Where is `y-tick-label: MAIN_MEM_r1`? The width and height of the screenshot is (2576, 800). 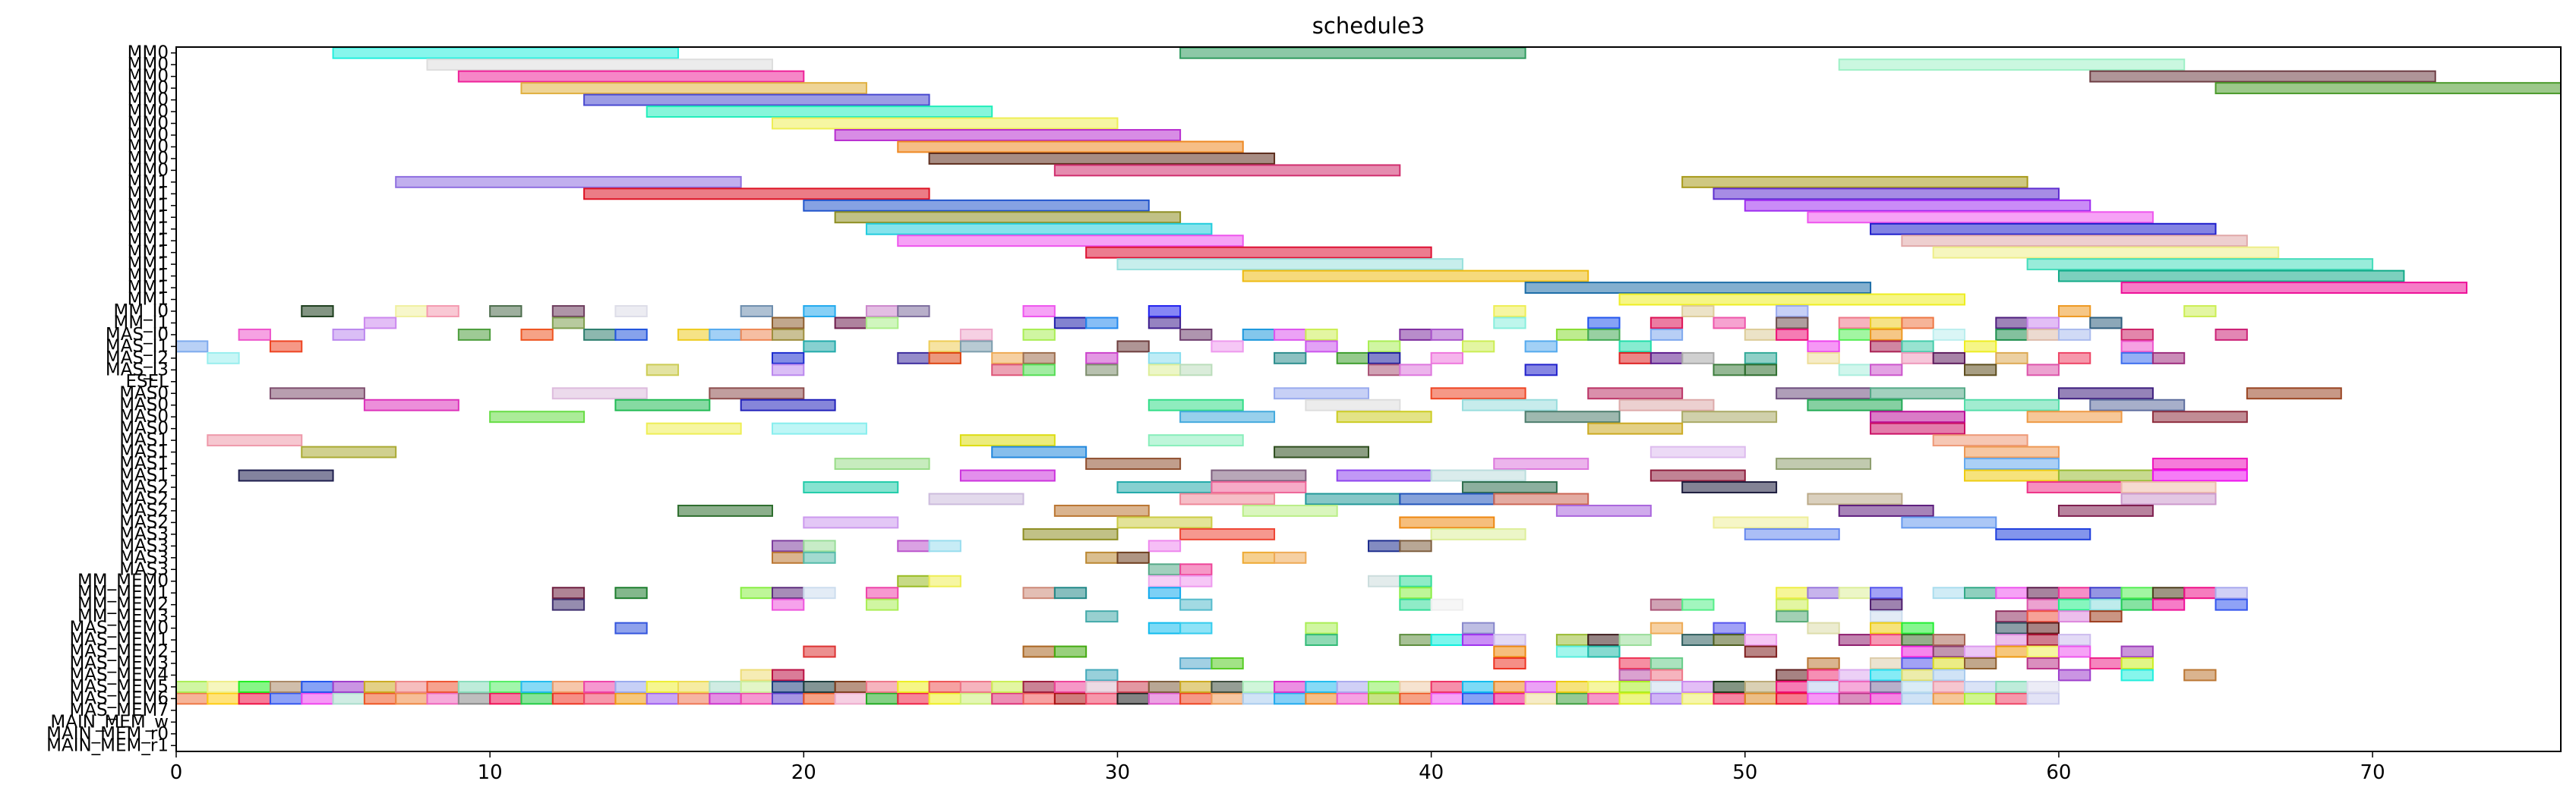
y-tick-label: MAIN_MEM_r1 is located at coordinates (107, 745).